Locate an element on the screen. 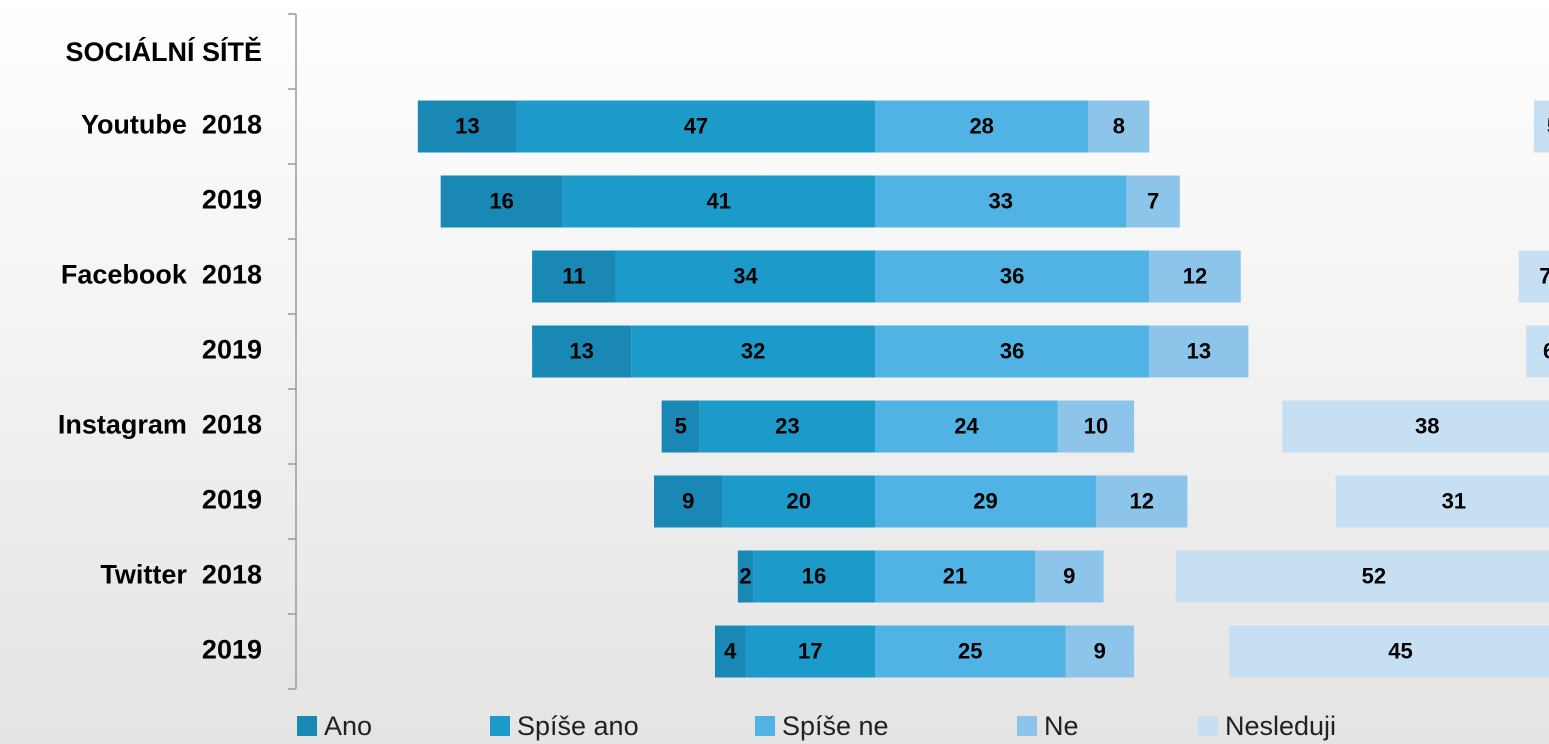  data-label: 45 is located at coordinates (1400, 650).